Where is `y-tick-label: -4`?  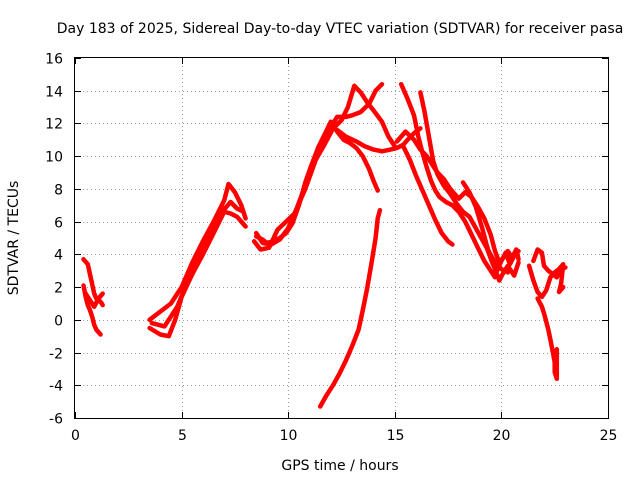
y-tick-label: -4 is located at coordinates (56, 387).